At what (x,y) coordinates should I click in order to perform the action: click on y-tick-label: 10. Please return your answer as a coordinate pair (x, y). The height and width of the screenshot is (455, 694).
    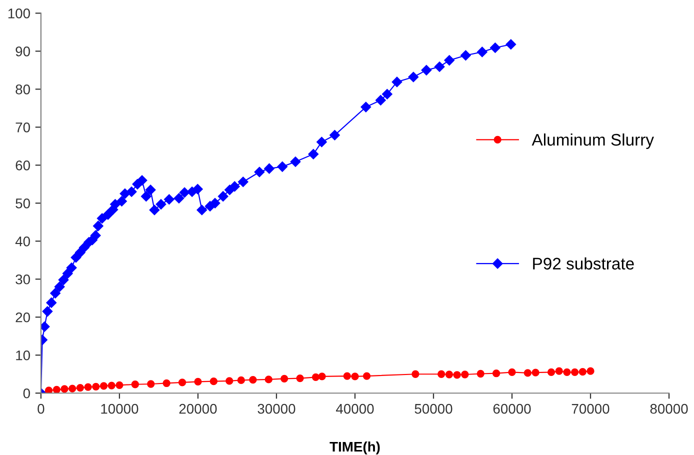
    Looking at the image, I should click on (23, 355).